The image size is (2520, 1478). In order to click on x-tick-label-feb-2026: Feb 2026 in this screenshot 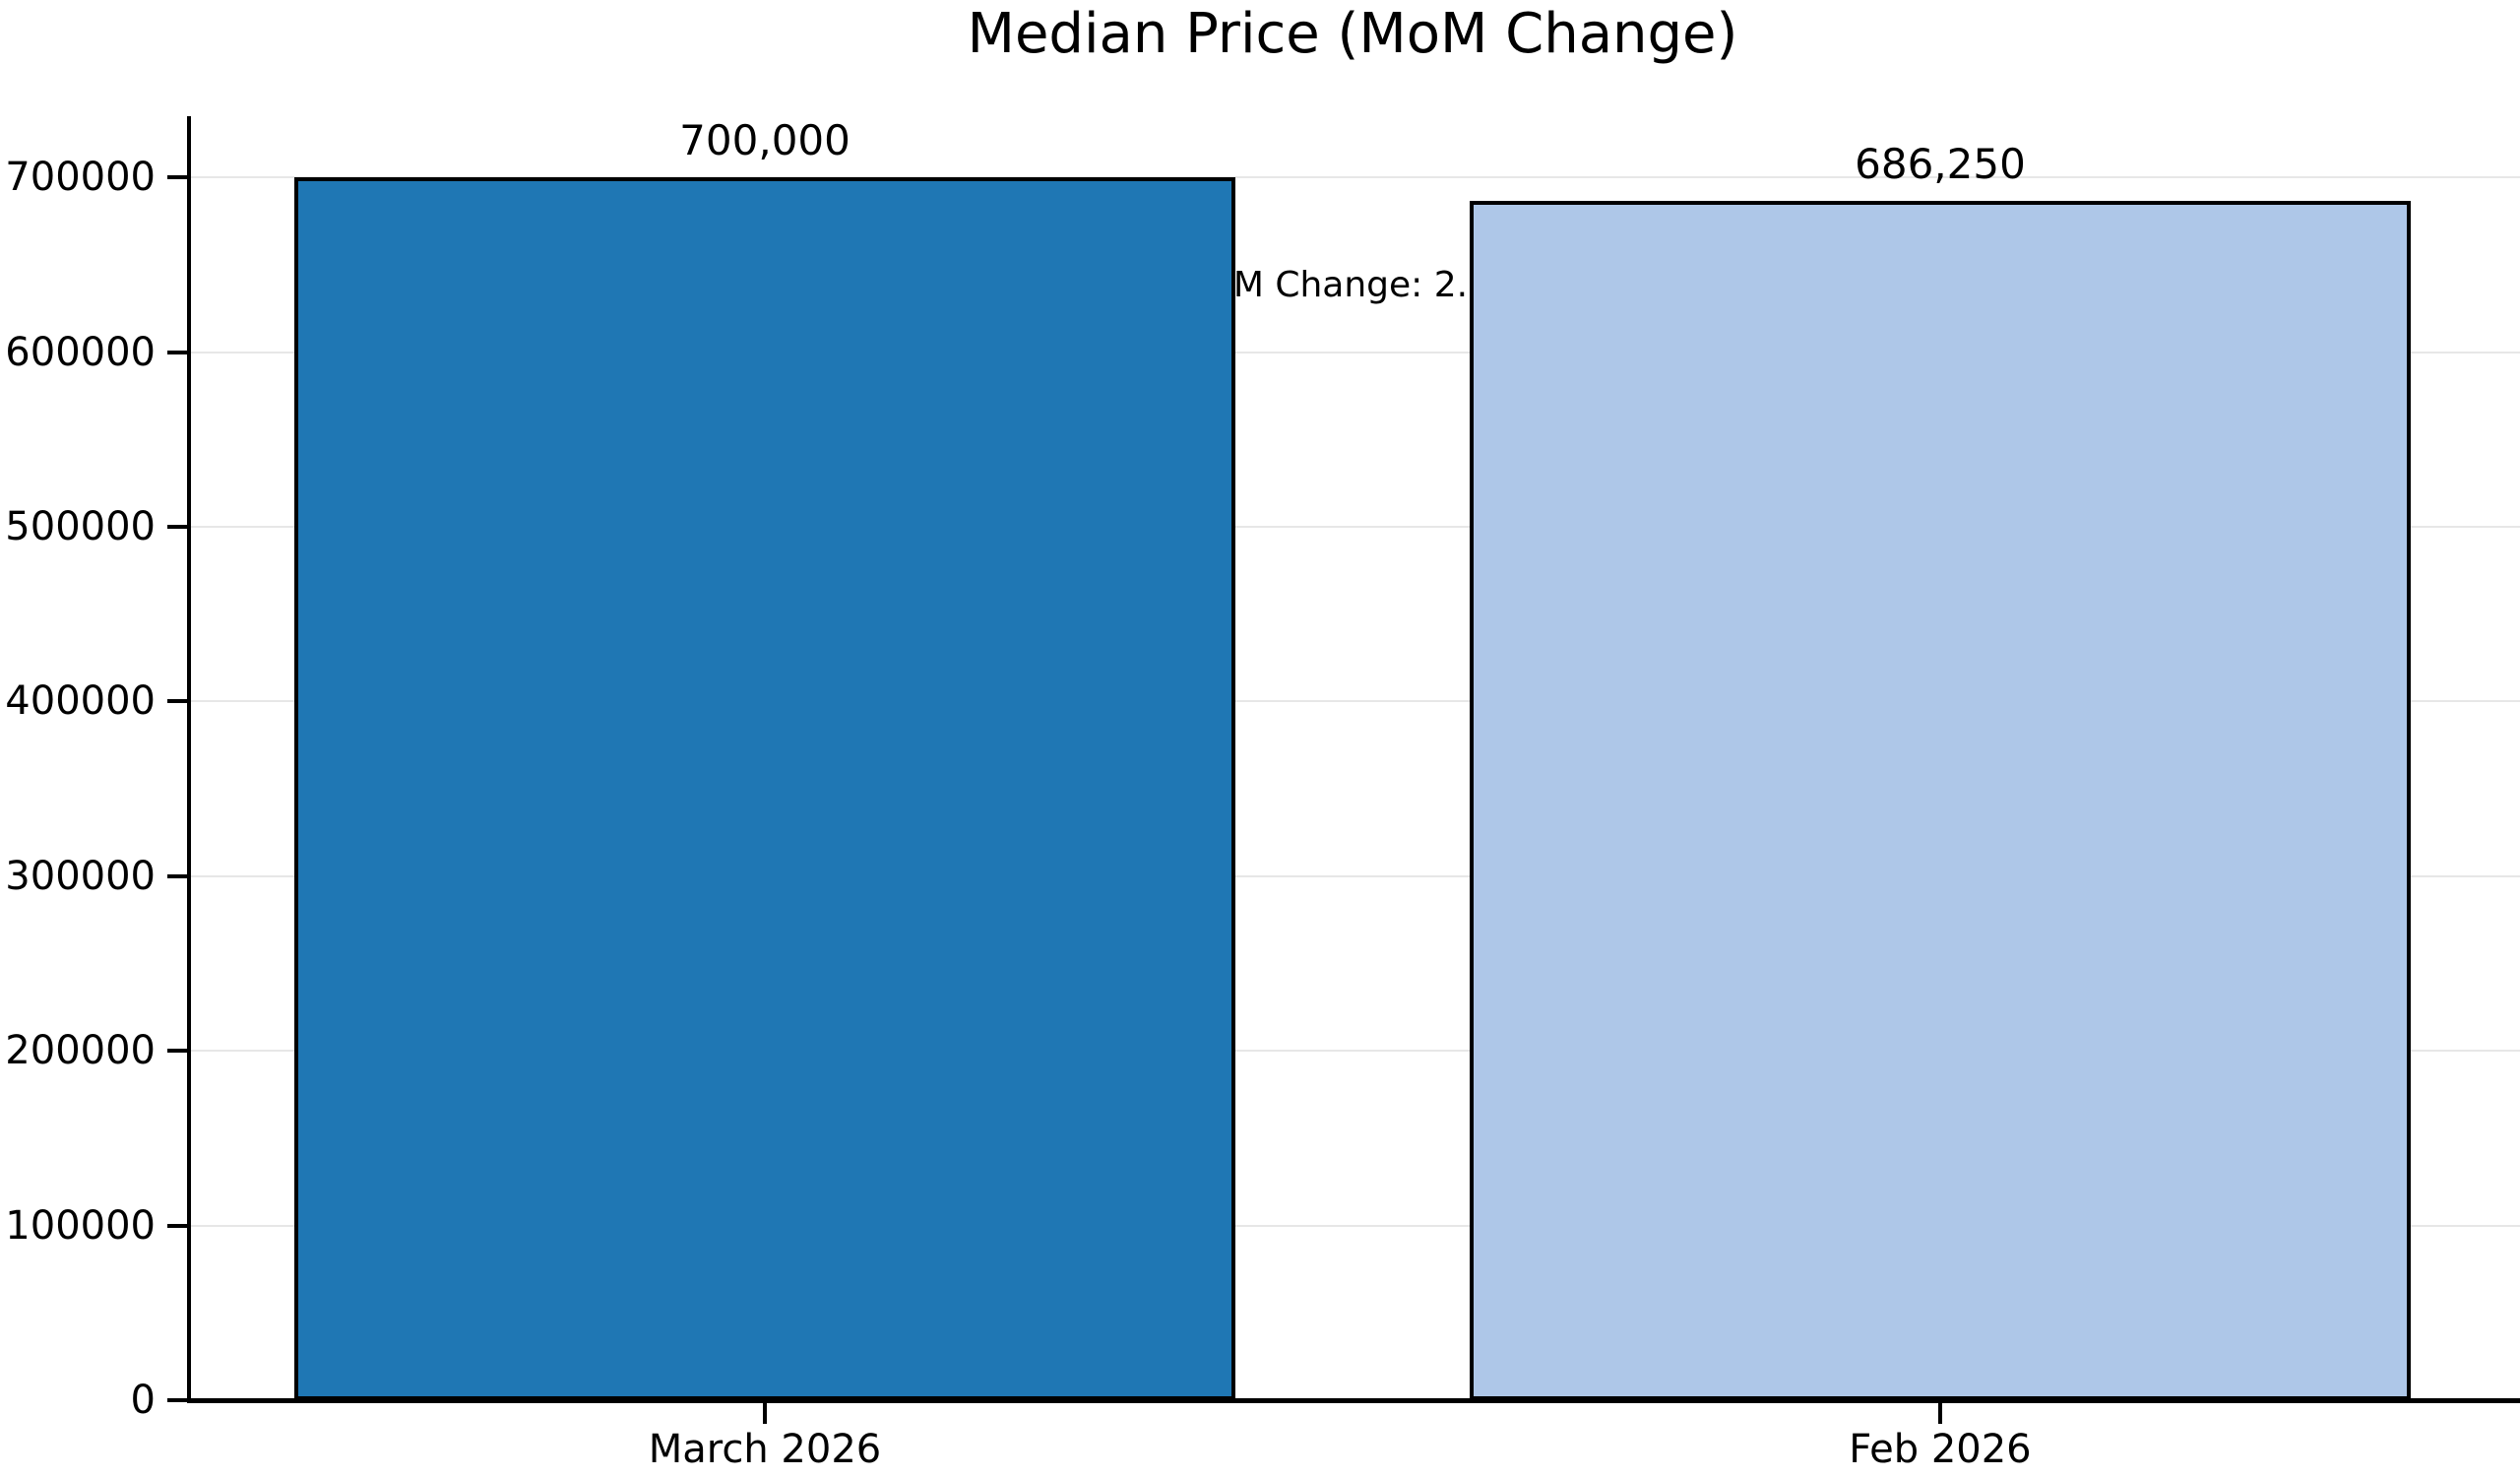, I will do `click(1940, 1449)`.